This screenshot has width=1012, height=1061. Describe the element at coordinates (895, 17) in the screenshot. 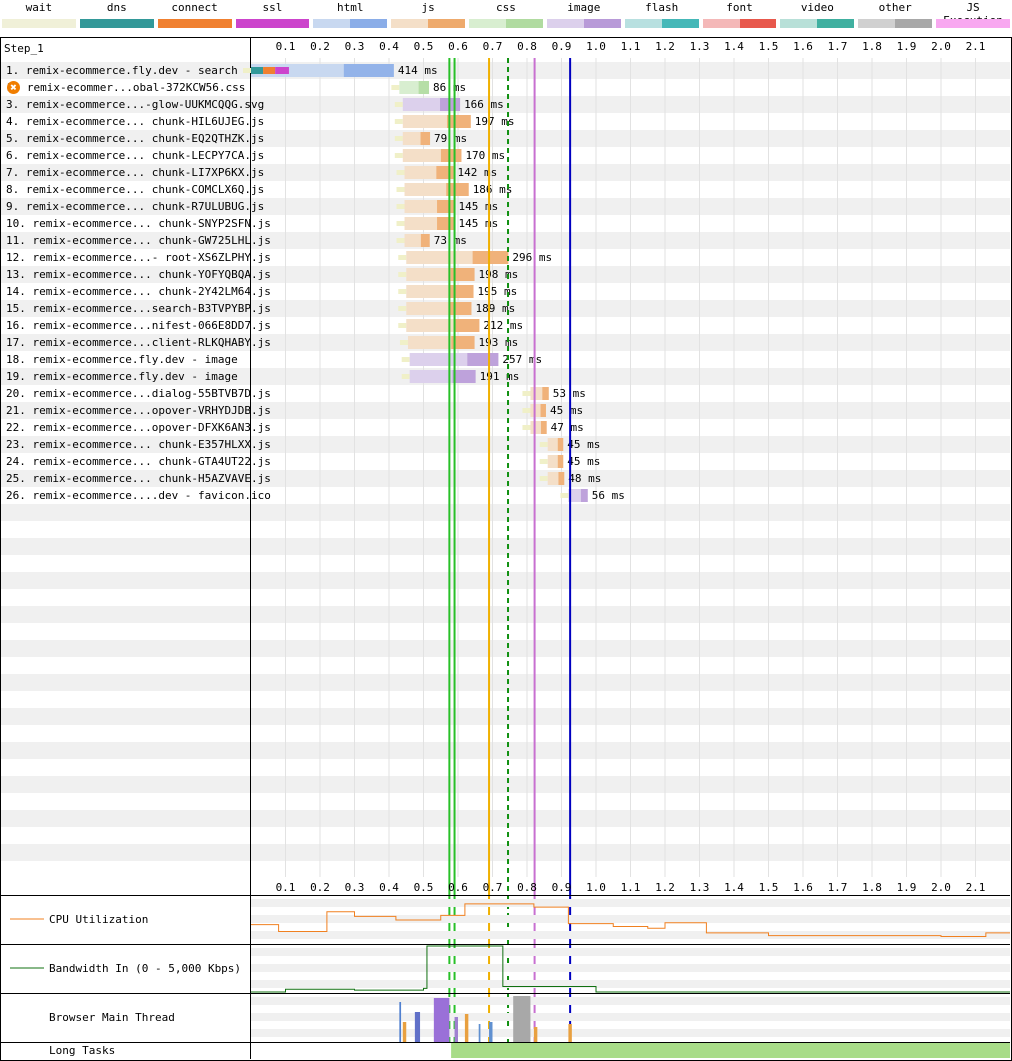

I see `legend-item: other` at that location.